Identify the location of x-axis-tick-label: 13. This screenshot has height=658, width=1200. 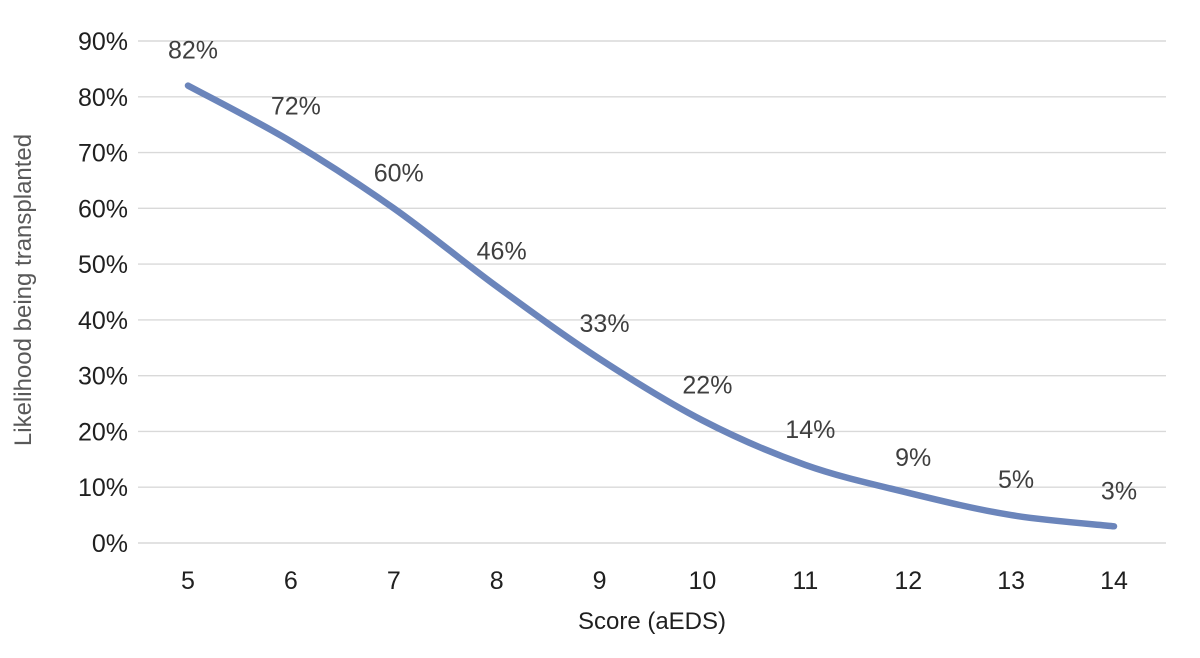
(1011, 581).